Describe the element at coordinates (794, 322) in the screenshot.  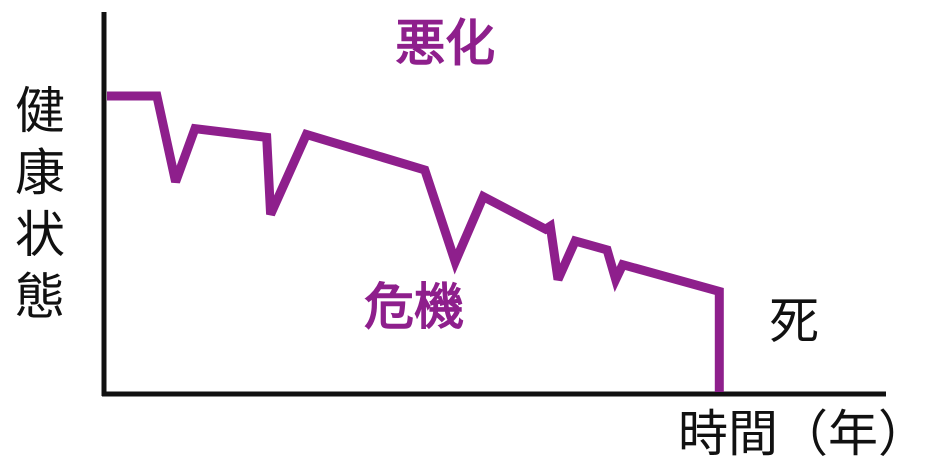
I see `annotation-death: 死` at that location.